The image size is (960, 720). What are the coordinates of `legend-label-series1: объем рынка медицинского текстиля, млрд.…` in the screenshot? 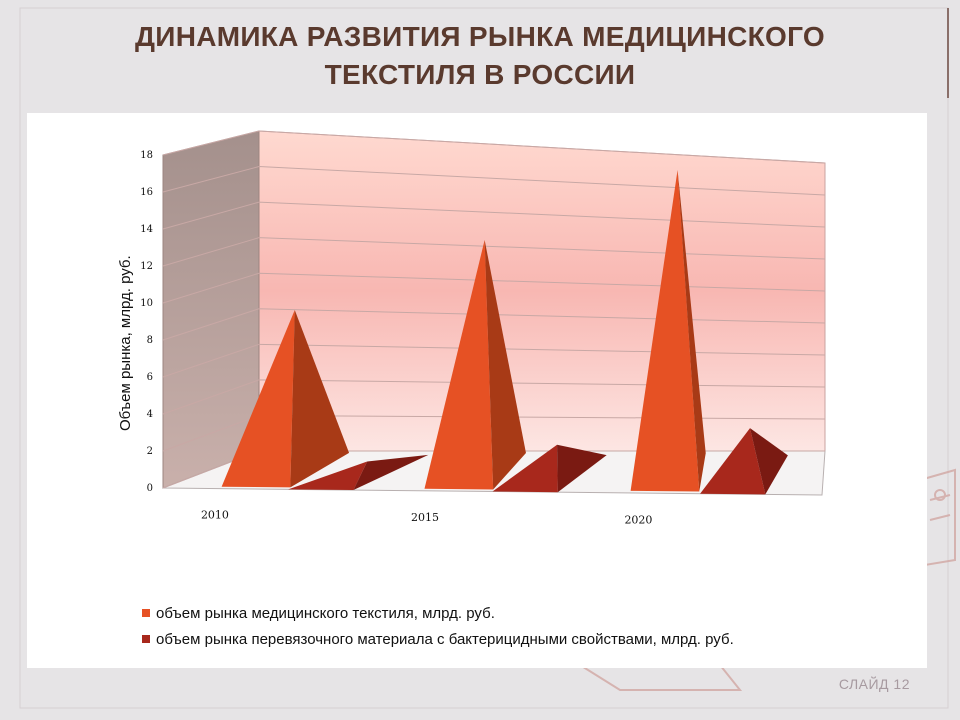 It's located at (325, 613).